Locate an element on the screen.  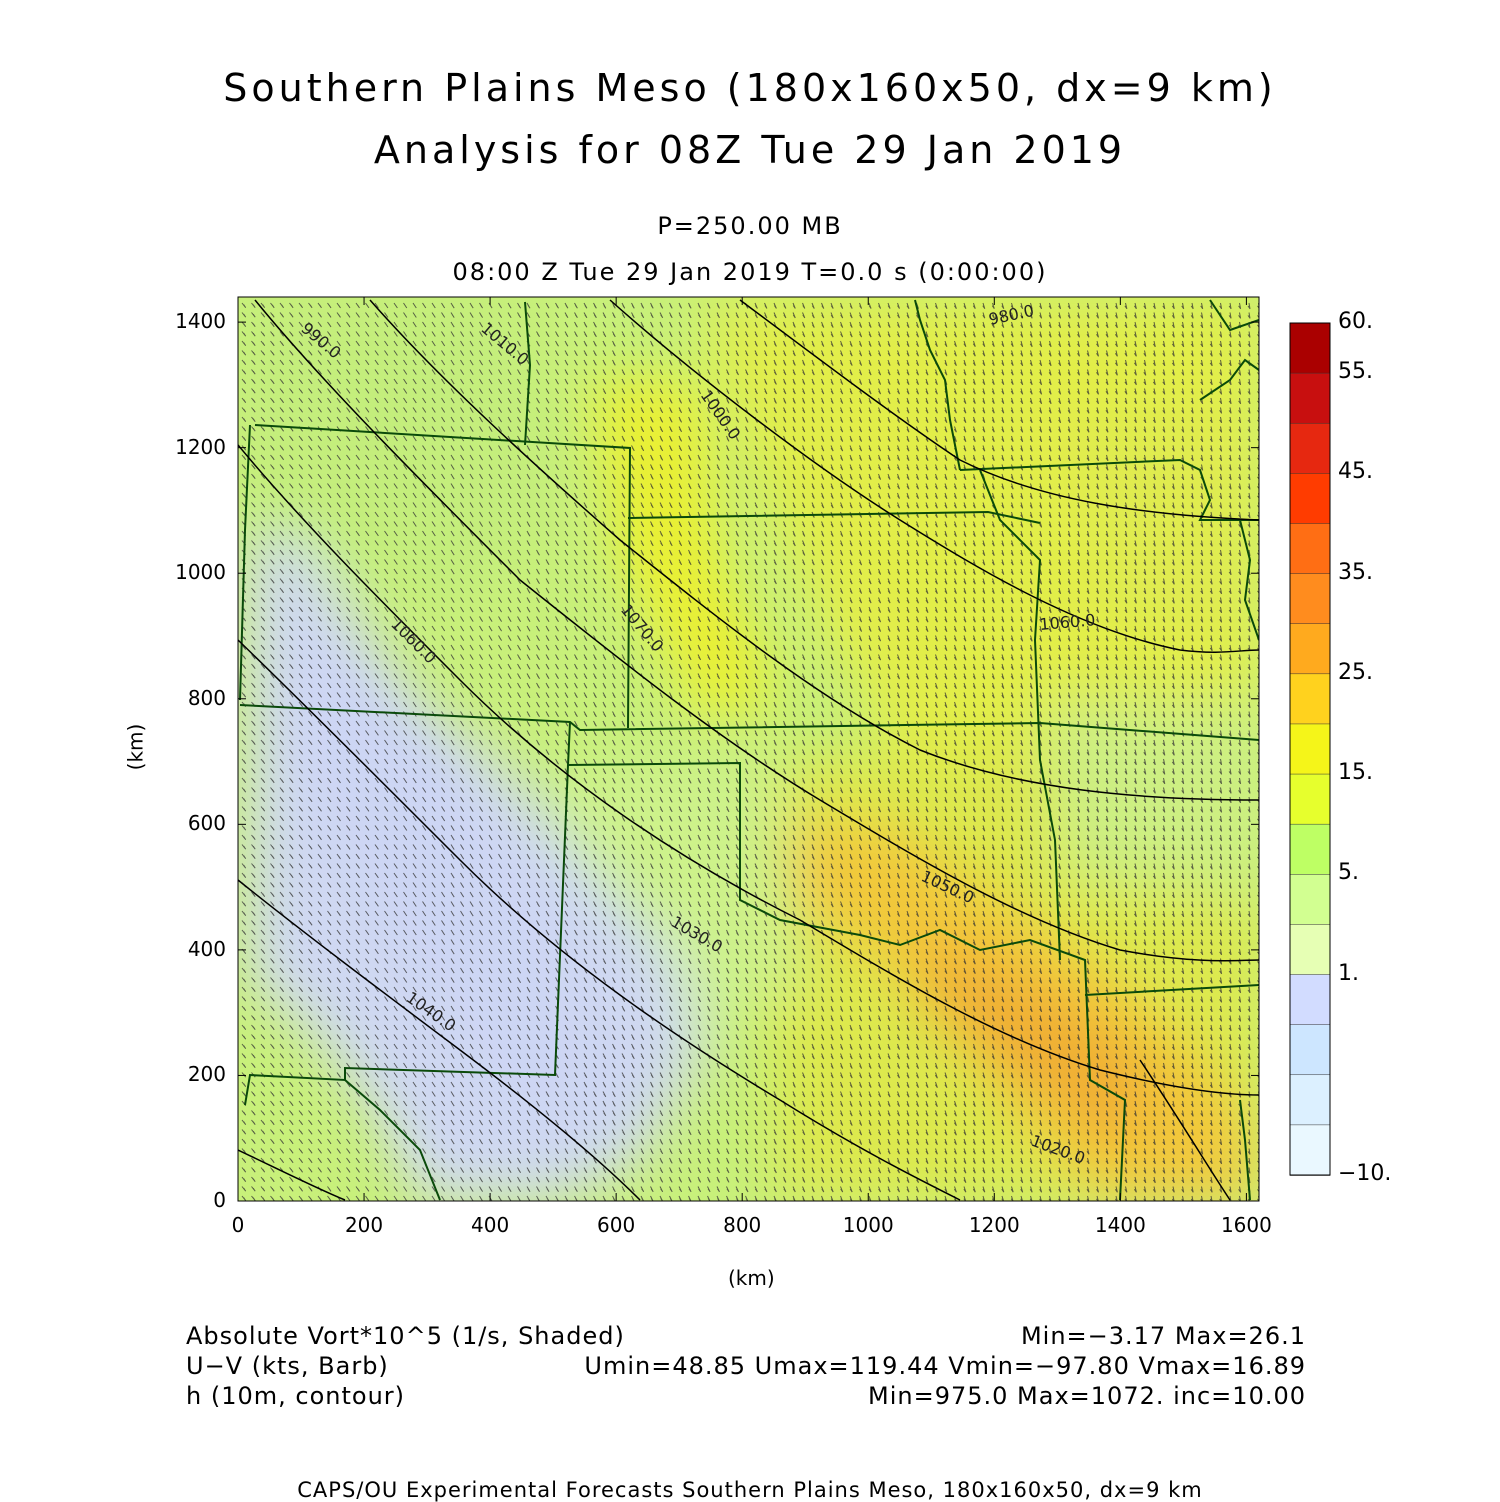
colorbar-label: 35. is located at coordinates (1355, 572).